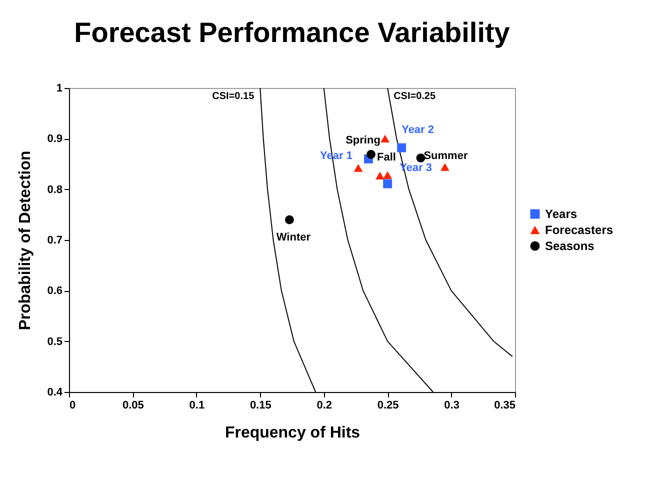  I want to click on y-tick-label: 0.8, so click(54, 190).